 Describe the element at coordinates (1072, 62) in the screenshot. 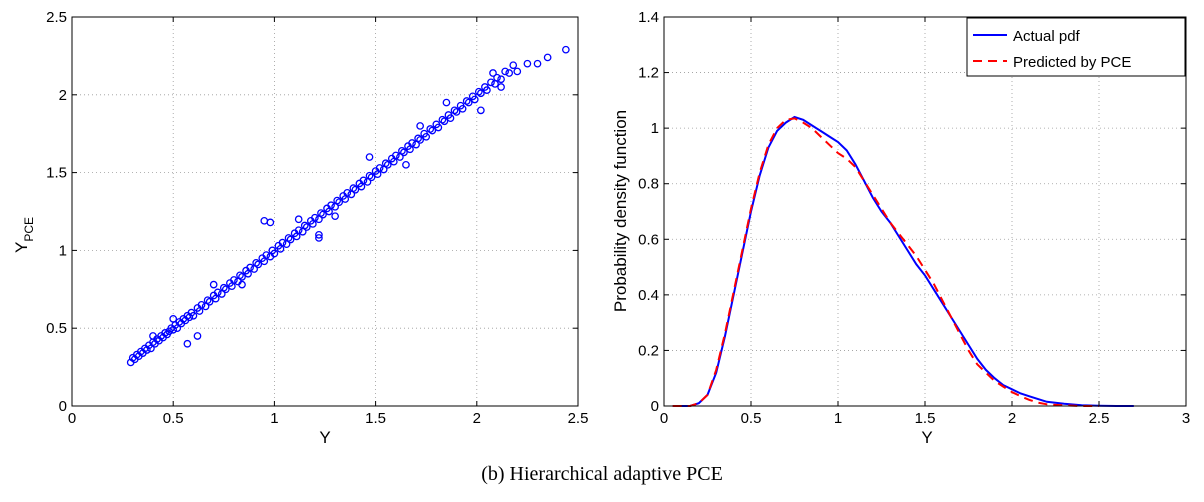

I see `legend-label-predicted: Predicted by PCE` at that location.